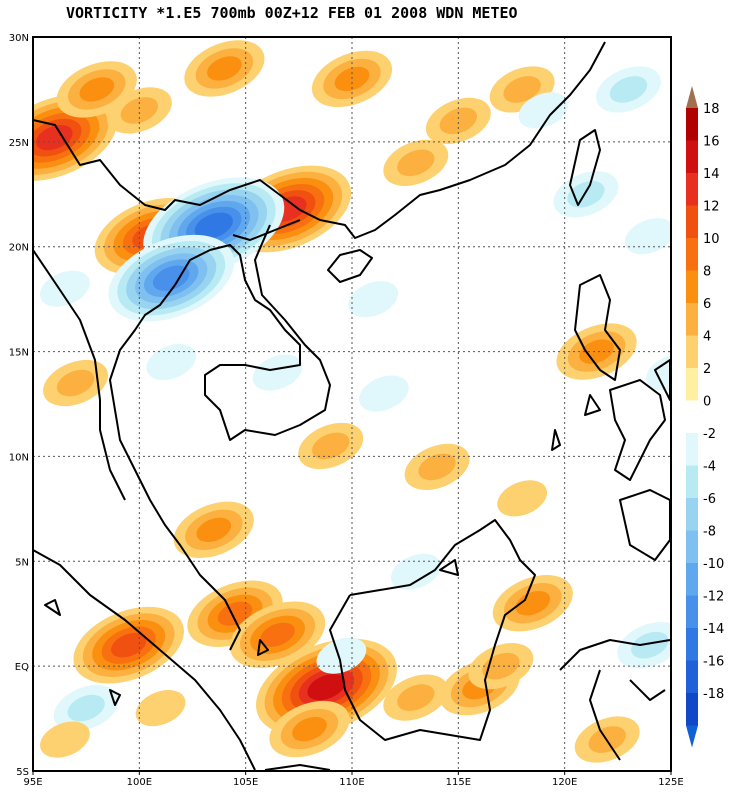  Describe the element at coordinates (22, 667) in the screenshot. I see `lat-tick-label: EQ` at that location.